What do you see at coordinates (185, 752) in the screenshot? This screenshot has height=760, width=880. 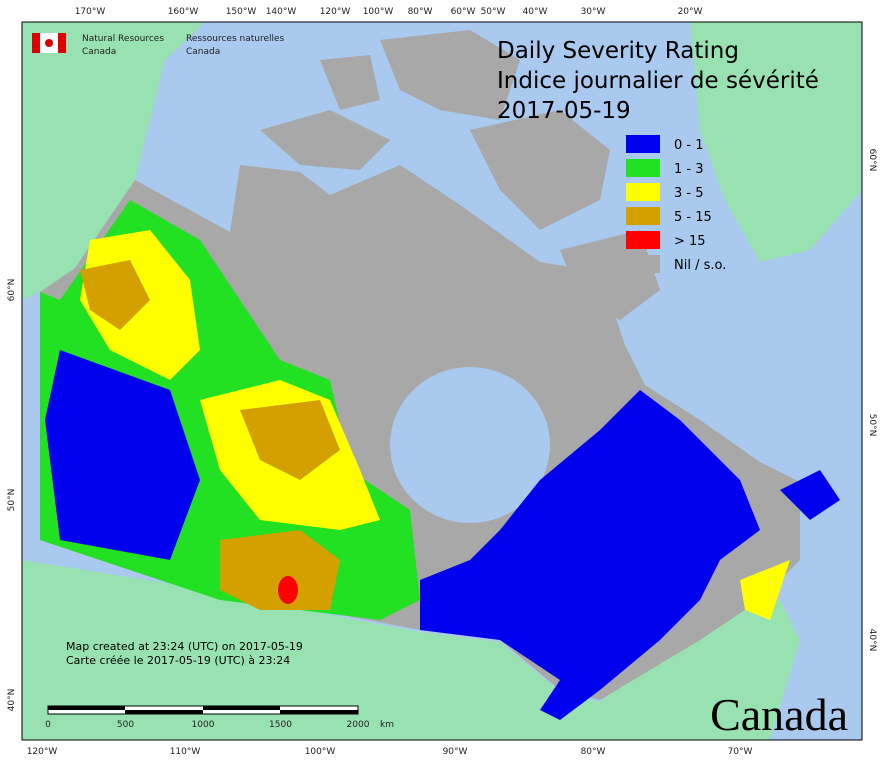 I see `lon-label: 110°W` at bounding box center [185, 752].